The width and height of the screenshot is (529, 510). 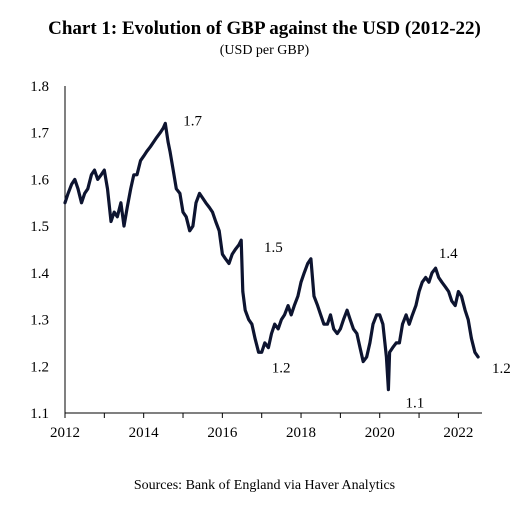 I want to click on y-tick-label: 1.8, so click(x=39, y=87).